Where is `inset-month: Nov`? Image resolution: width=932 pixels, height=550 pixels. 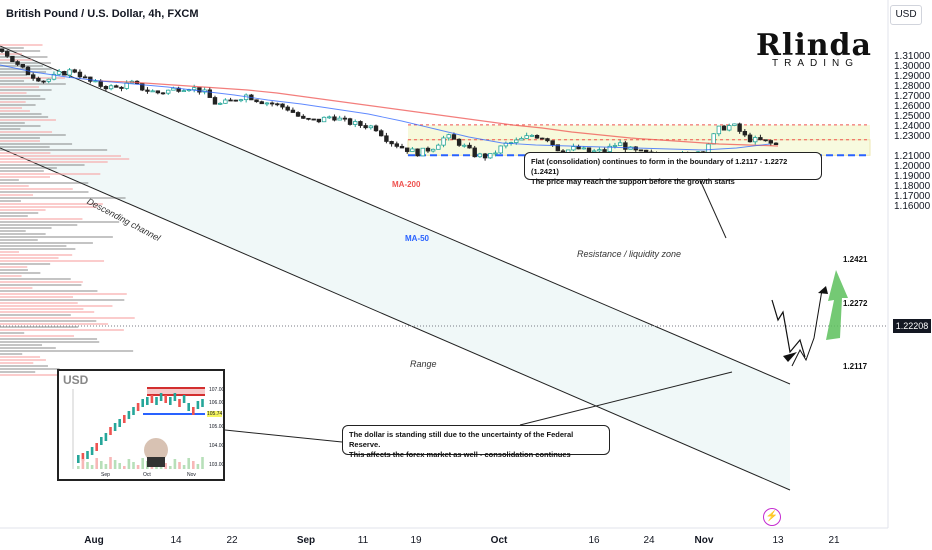
inset-month: Nov is located at coordinates (191, 475).